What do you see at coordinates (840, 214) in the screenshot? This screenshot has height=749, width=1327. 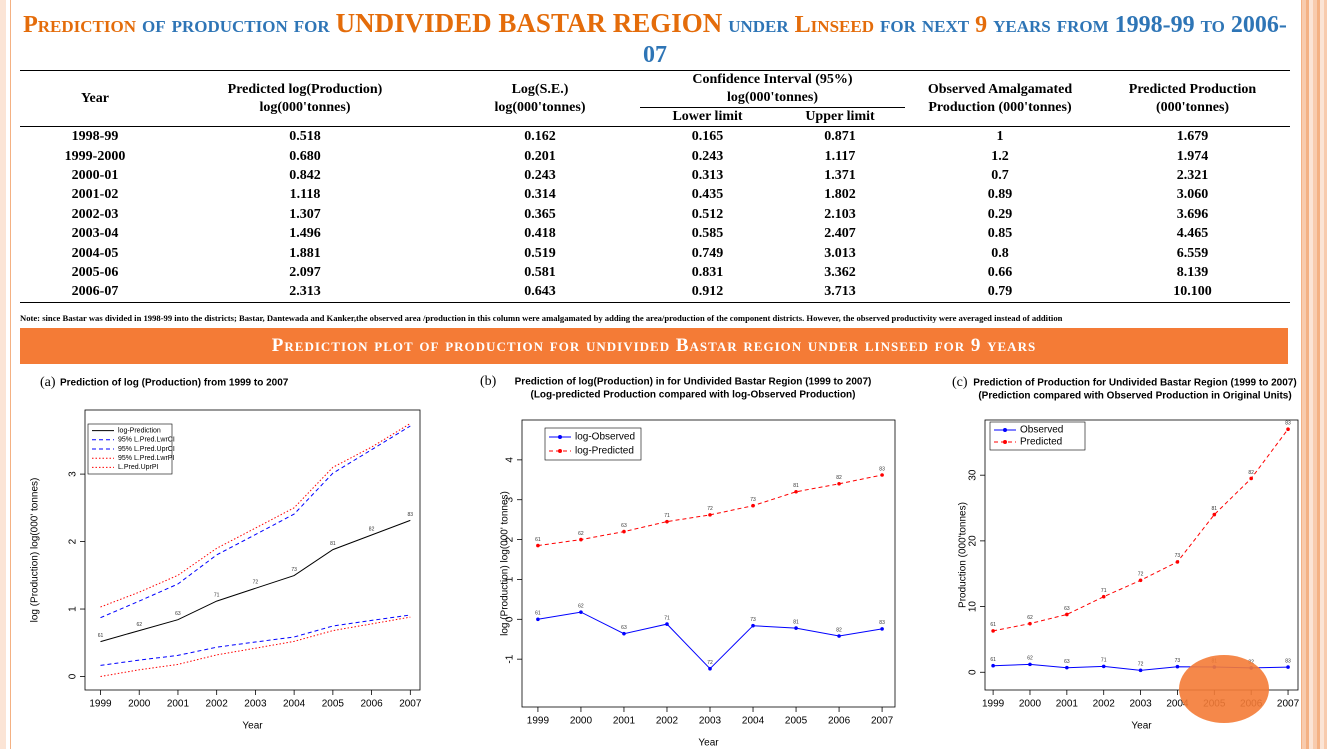 I see `table-cell: 2.103` at bounding box center [840, 214].